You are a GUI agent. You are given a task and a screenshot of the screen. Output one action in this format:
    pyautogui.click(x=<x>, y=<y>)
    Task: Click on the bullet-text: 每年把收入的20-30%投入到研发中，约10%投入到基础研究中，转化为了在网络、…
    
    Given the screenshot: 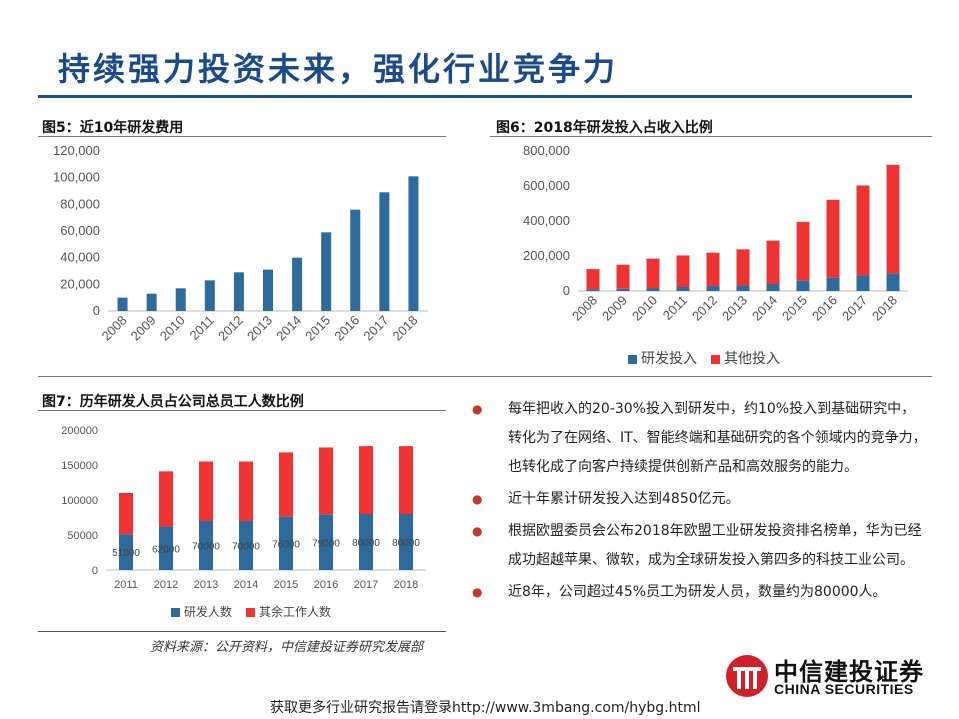 What is the action you would take?
    pyautogui.click(x=717, y=438)
    